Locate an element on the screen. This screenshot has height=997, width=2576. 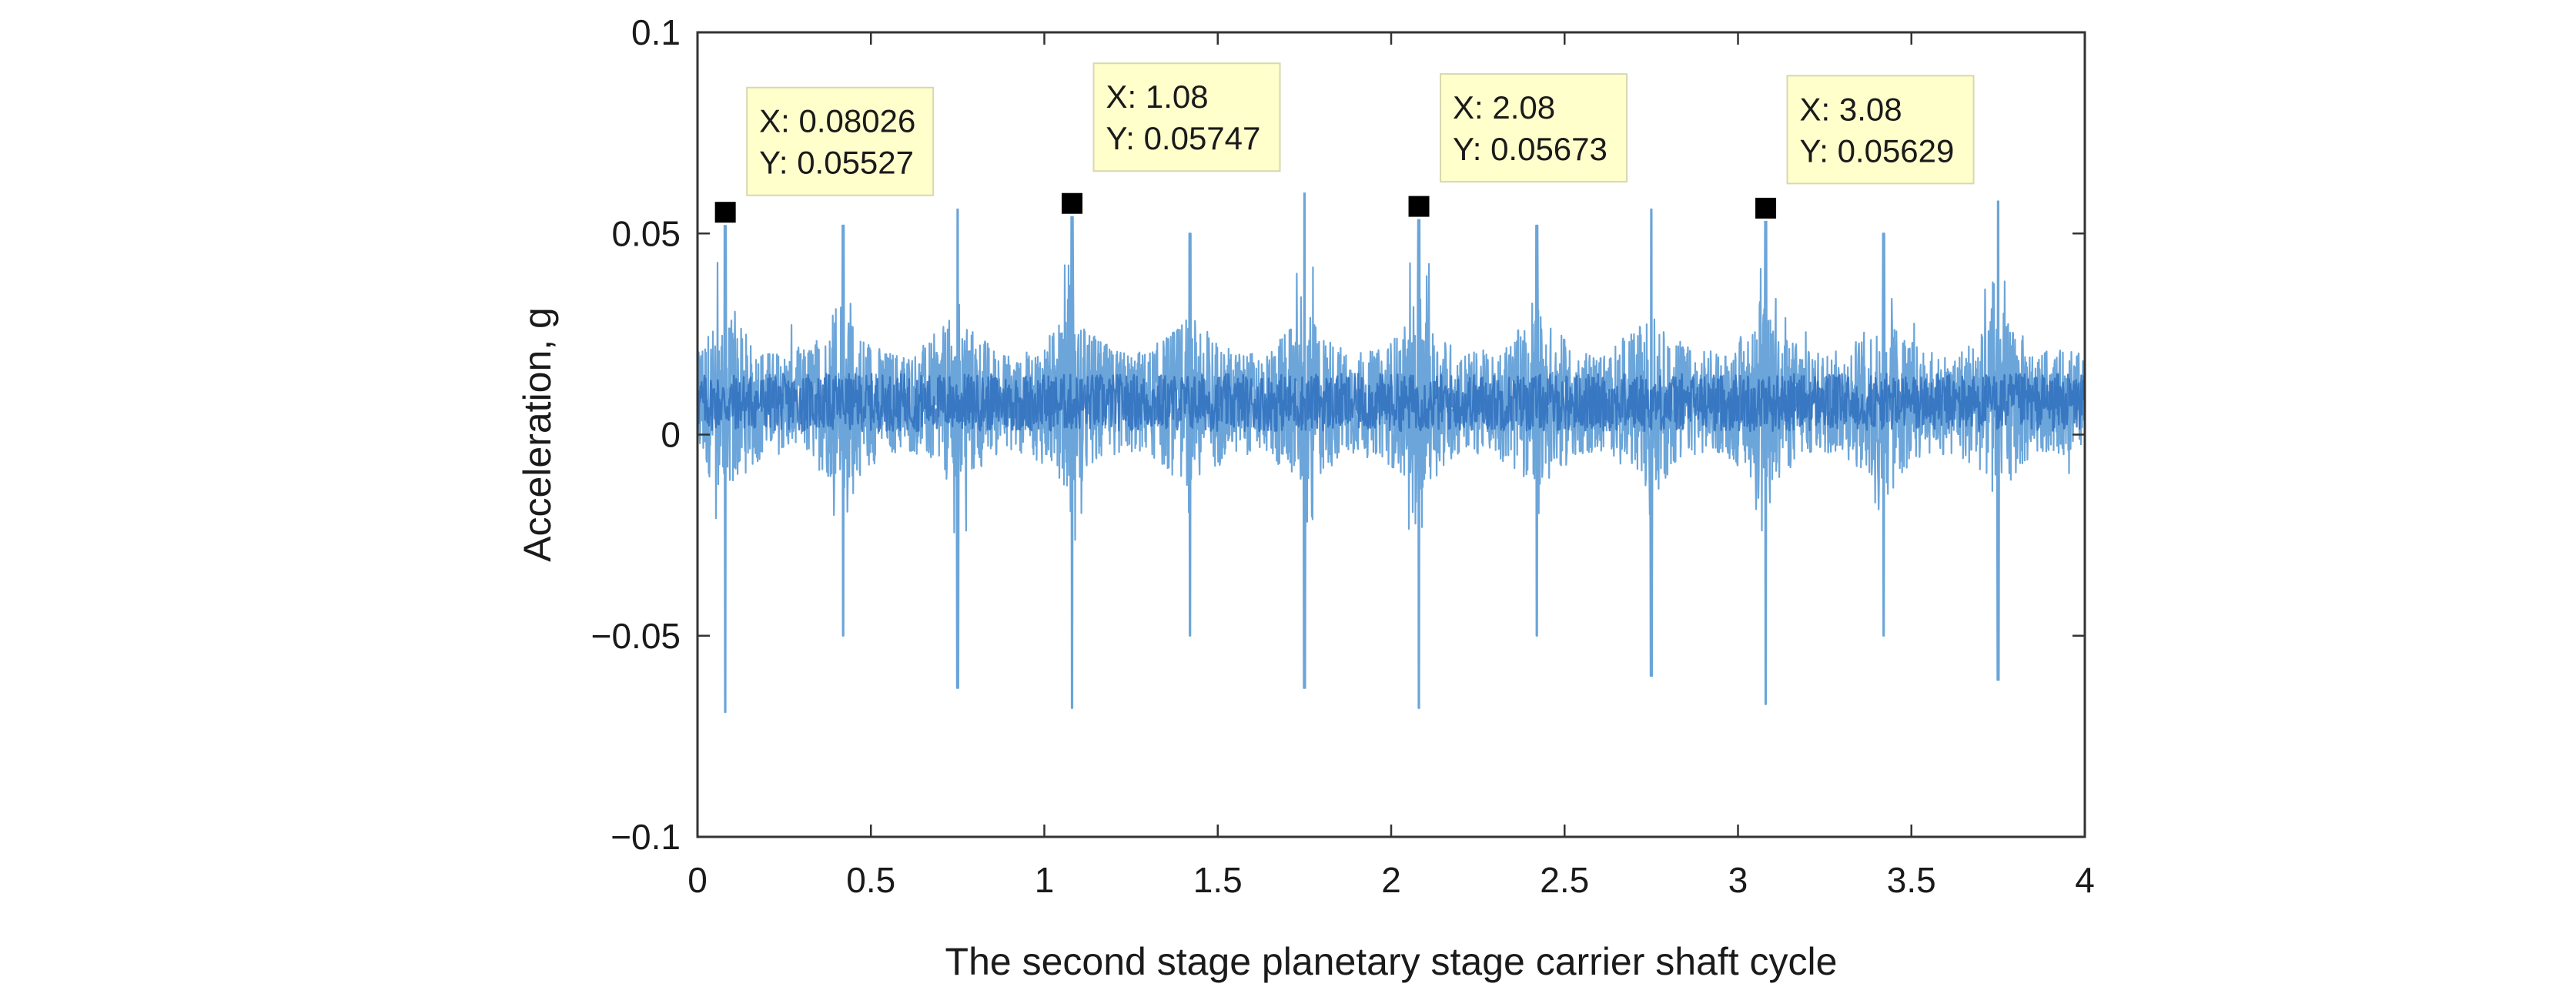
datatip-y-label: Y: 0.05747 is located at coordinates (1184, 138).